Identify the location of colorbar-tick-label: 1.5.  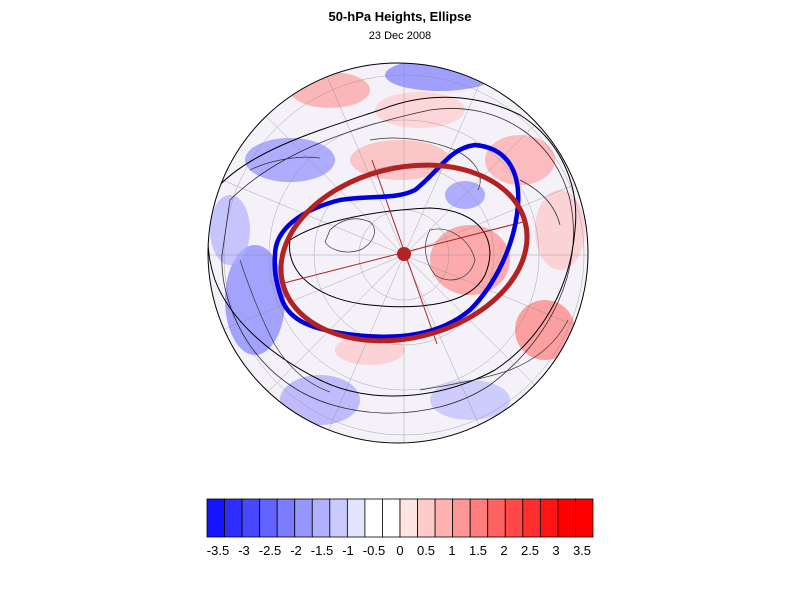
(478, 550).